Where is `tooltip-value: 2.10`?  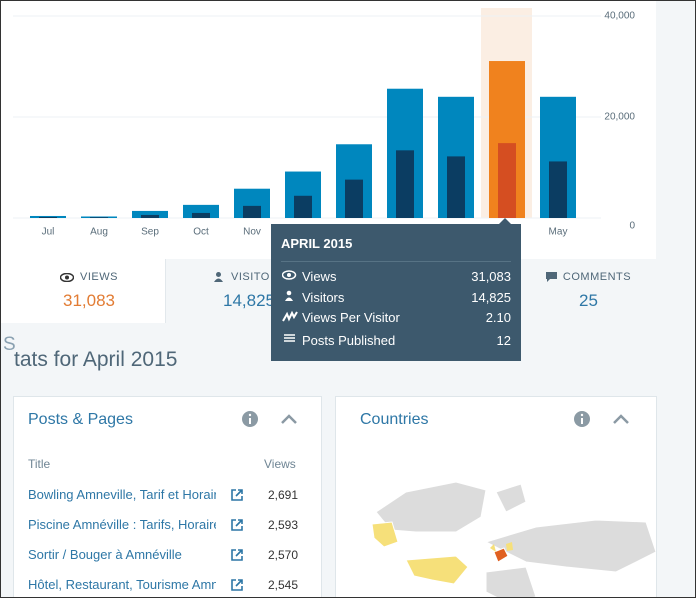
tooltip-value: 2.10 is located at coordinates (498, 317).